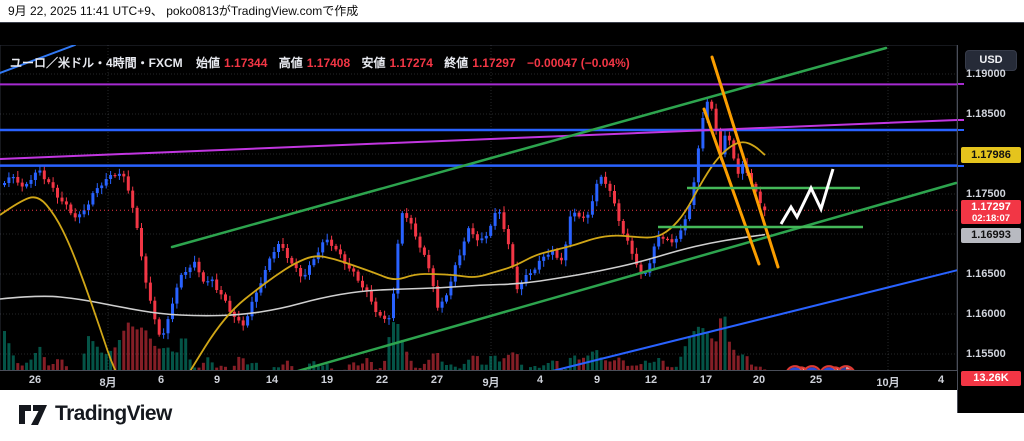 This screenshot has width=1024, height=441. I want to click on price-tick: 1.19000, so click(986, 74).